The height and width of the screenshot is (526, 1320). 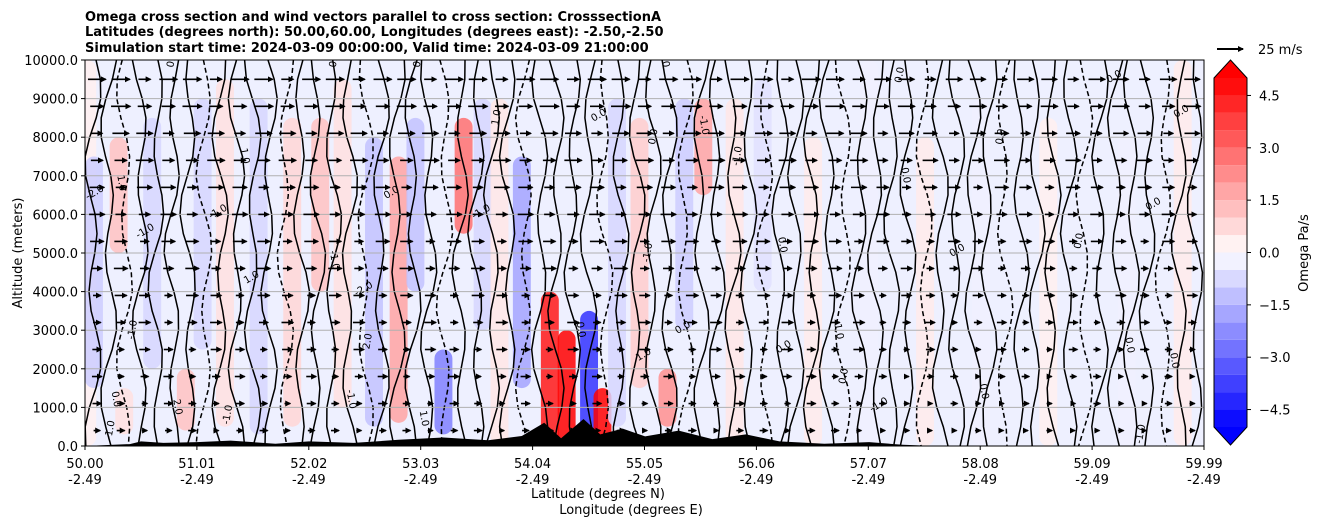 What do you see at coordinates (1230, 252) in the screenshot?
I see `colorbar-outline` at bounding box center [1230, 252].